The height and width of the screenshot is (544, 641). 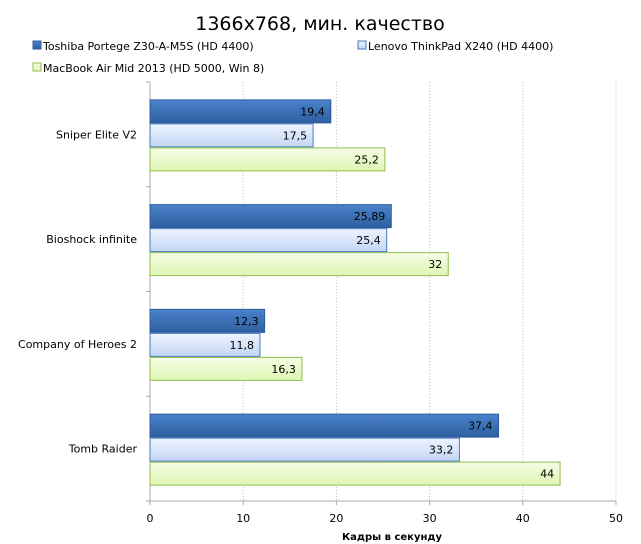 I want to click on x-tick-label: 30, so click(x=430, y=518).